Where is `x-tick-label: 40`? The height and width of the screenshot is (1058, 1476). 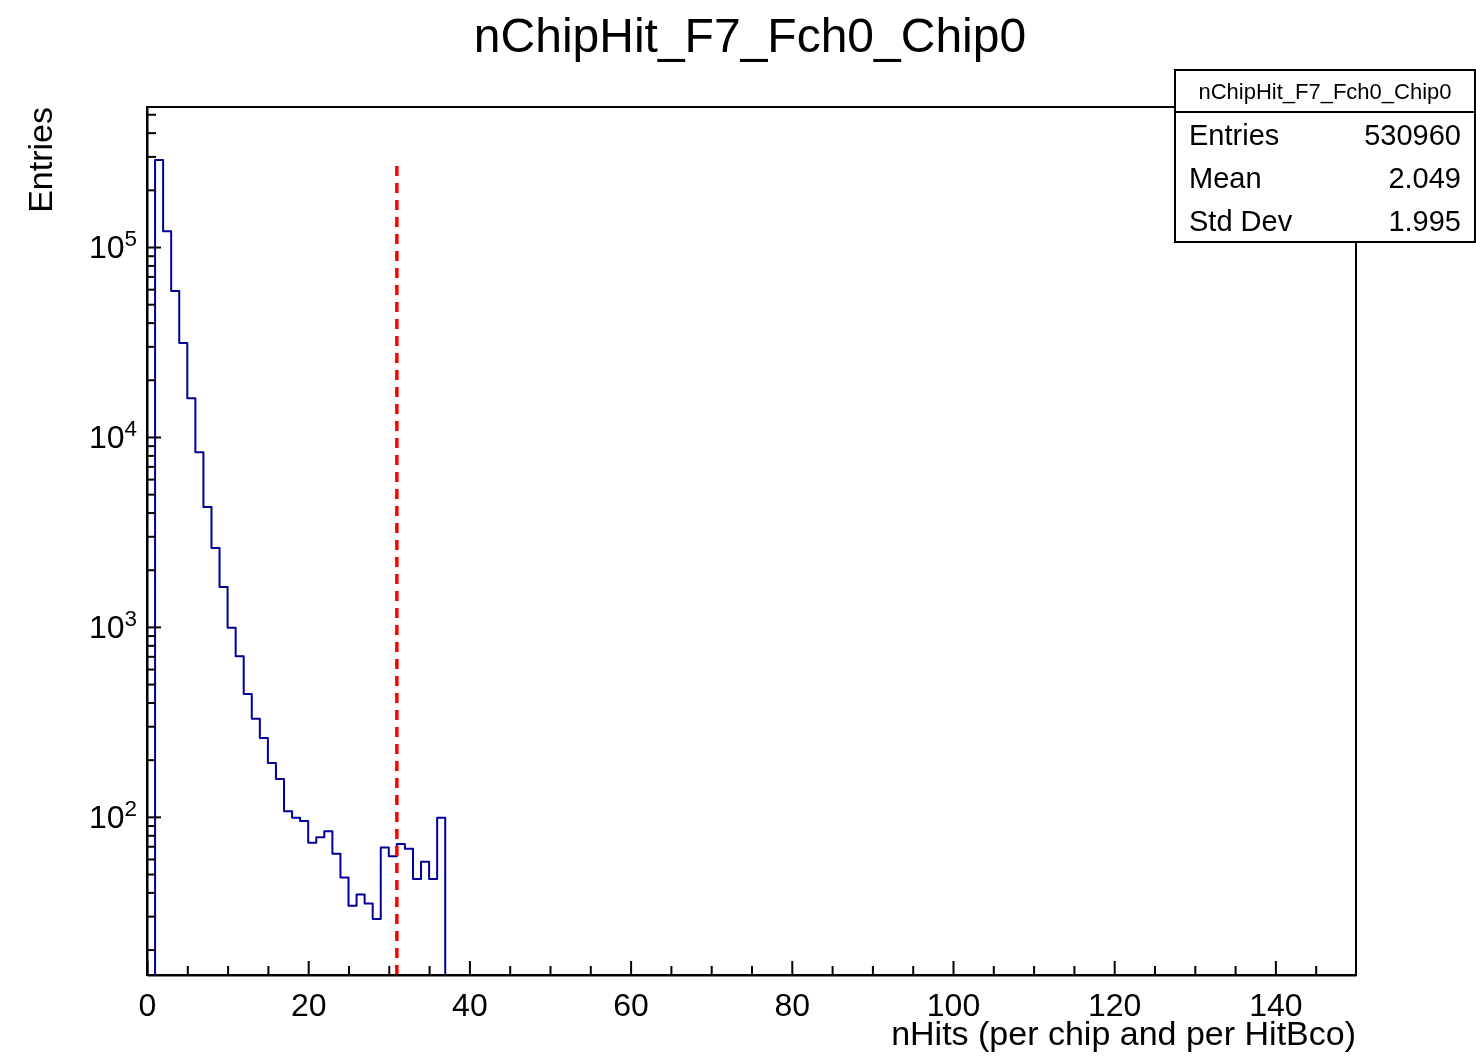
x-tick-label: 40 is located at coordinates (470, 1004).